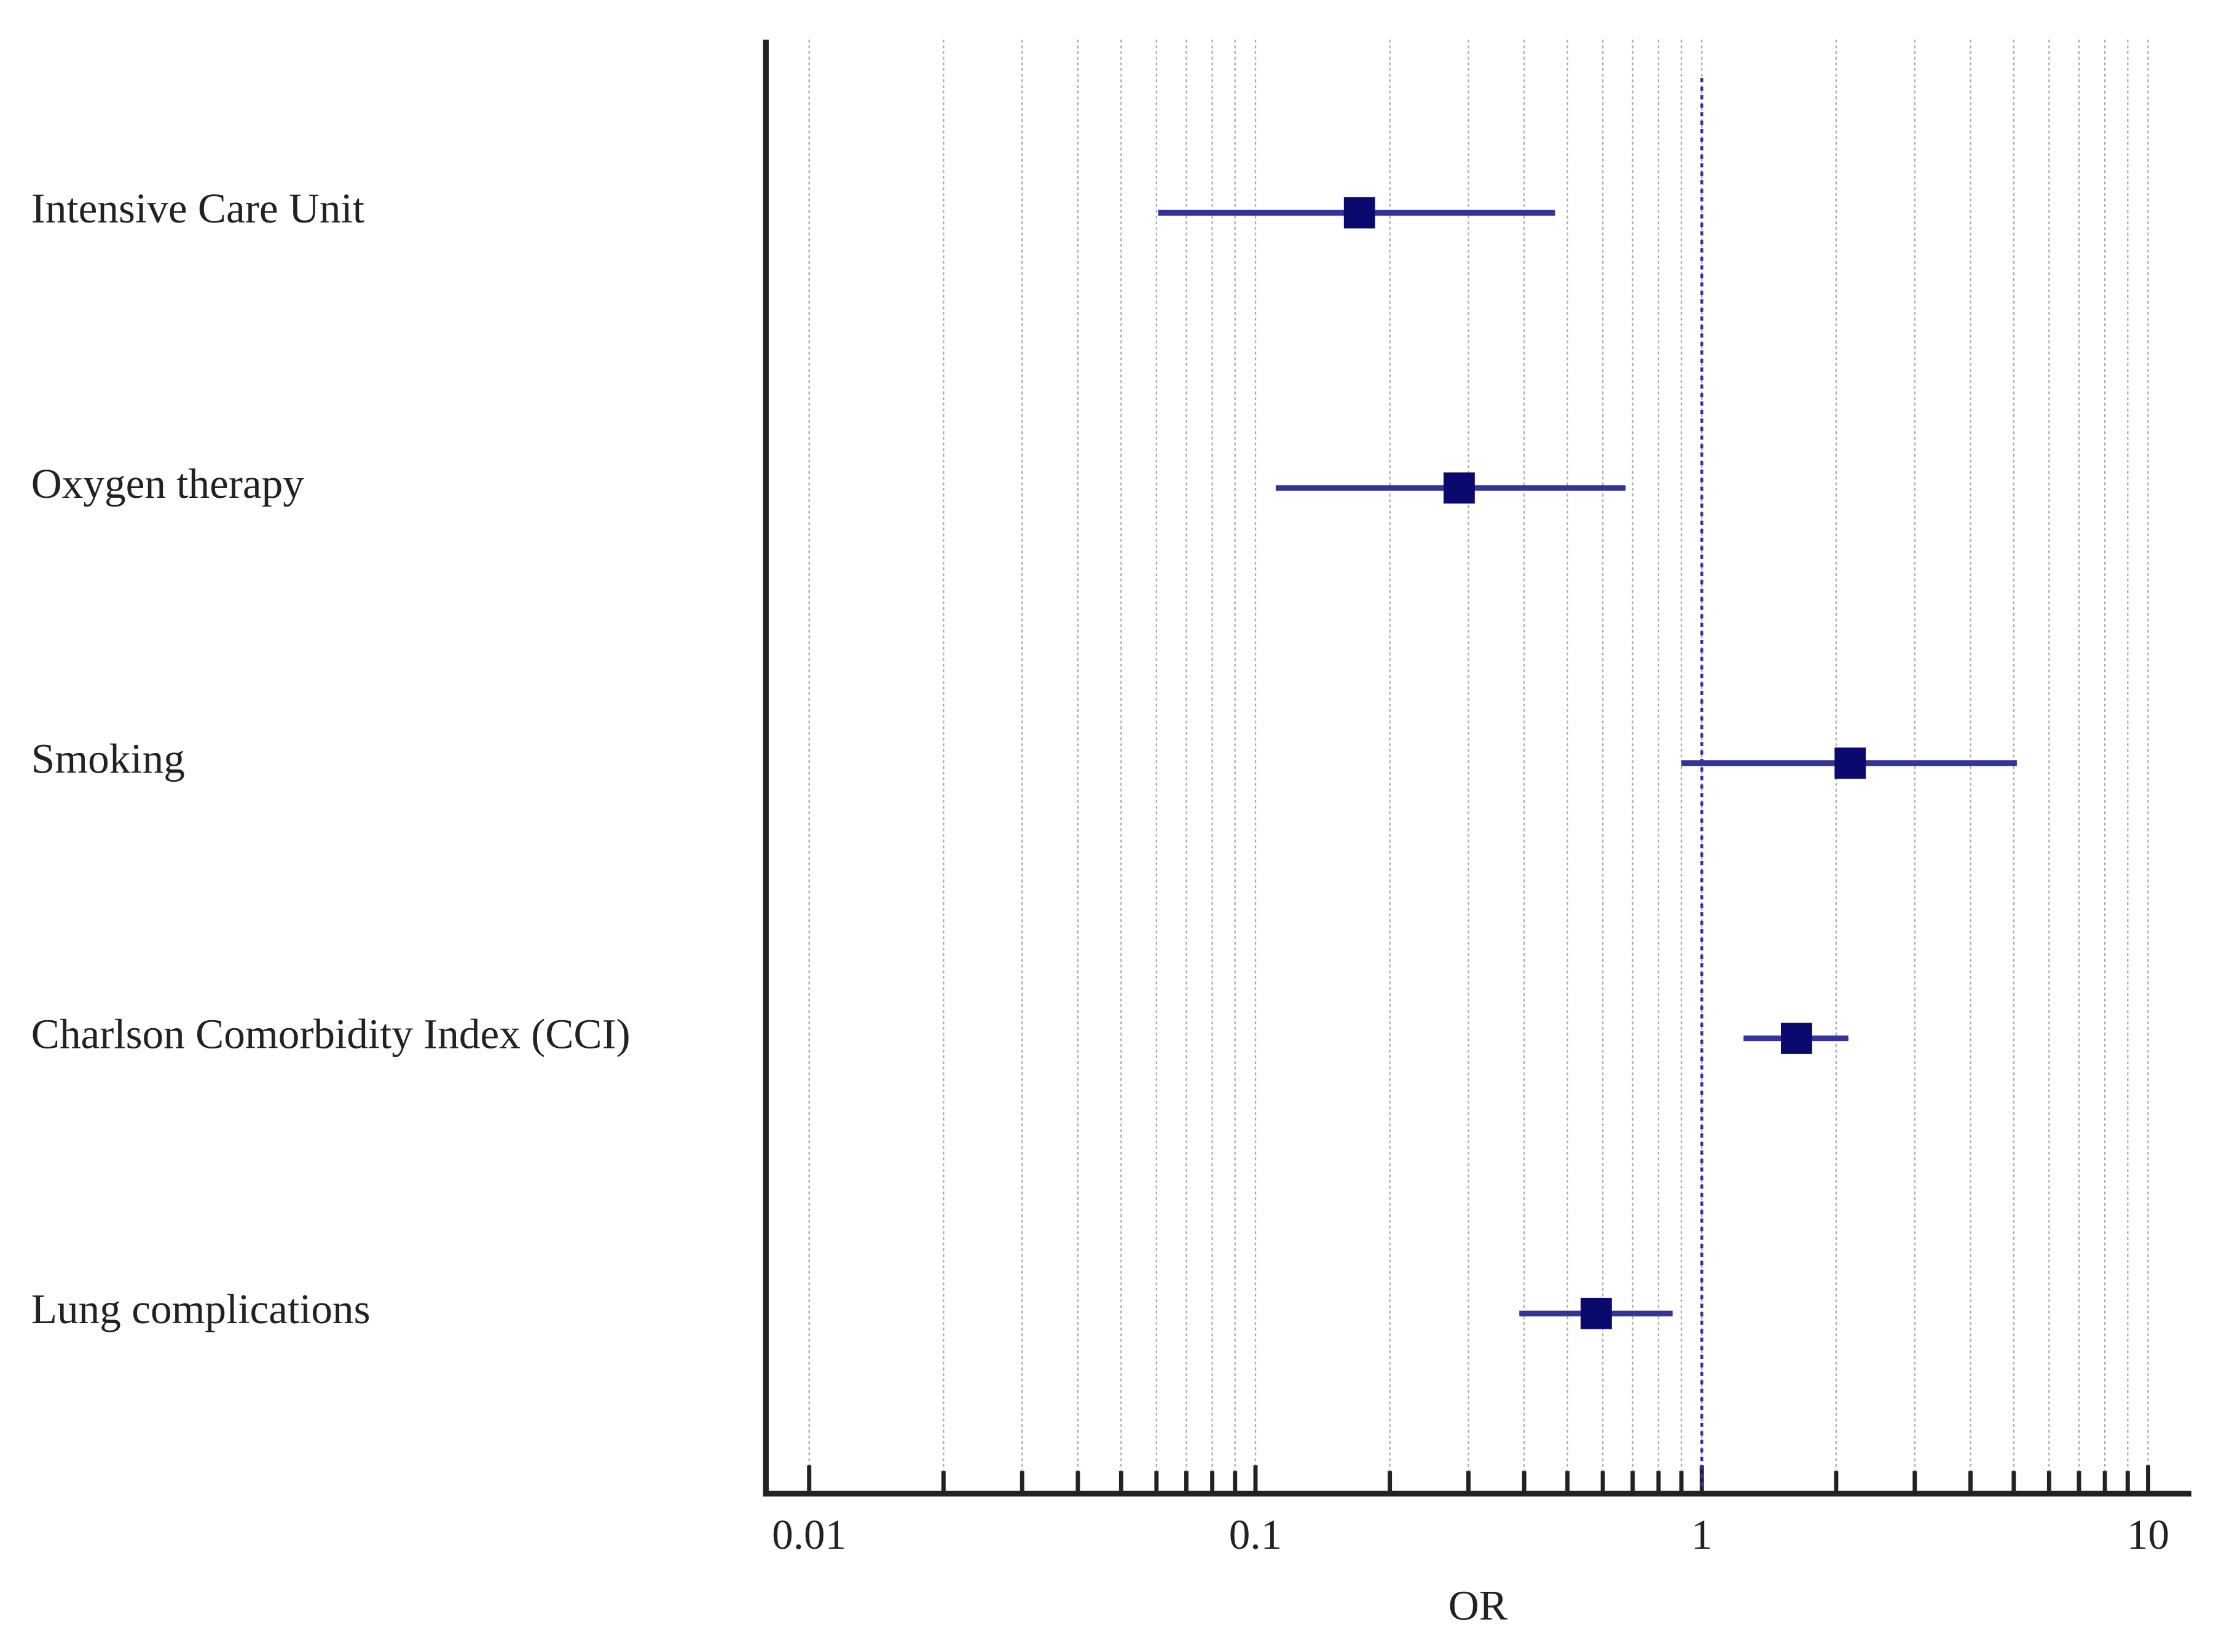 This screenshot has width=2224, height=1652. I want to click on row-label: Charlson Comorbidity Index (CCI), so click(331, 1033).